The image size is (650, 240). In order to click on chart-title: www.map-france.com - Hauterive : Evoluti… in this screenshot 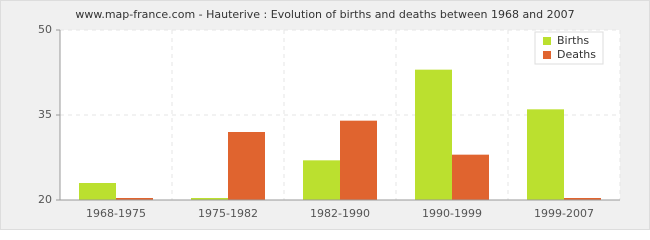, I will do `click(324, 14)`.